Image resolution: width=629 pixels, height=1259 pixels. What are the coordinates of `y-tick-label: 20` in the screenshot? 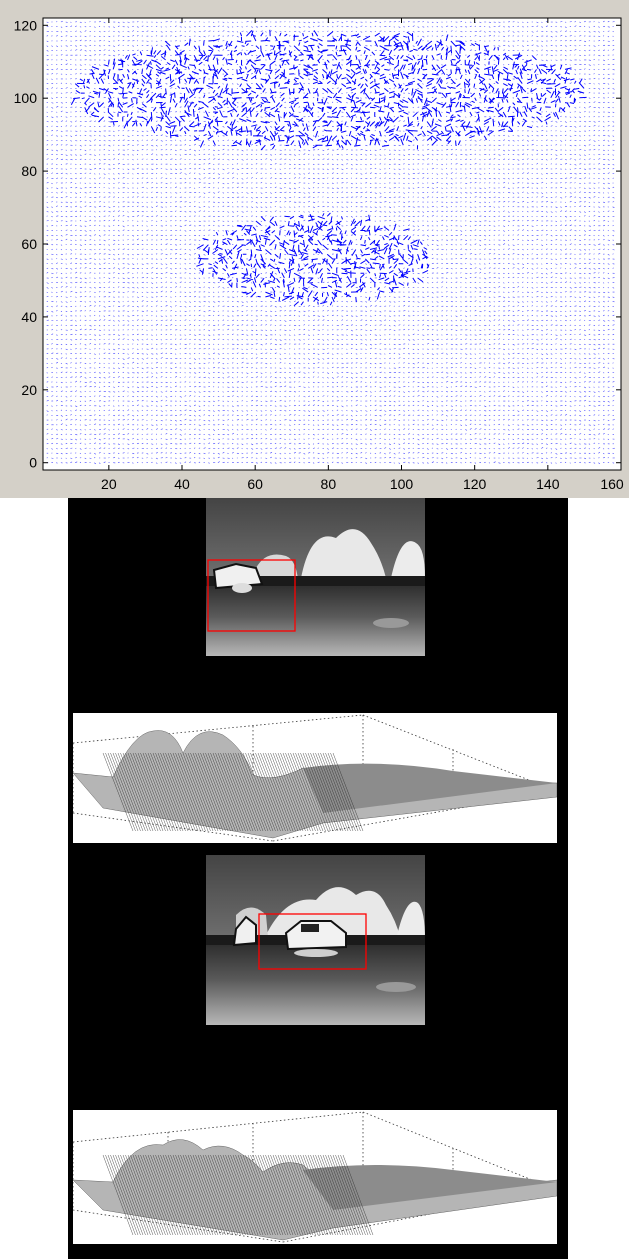 It's located at (29, 390).